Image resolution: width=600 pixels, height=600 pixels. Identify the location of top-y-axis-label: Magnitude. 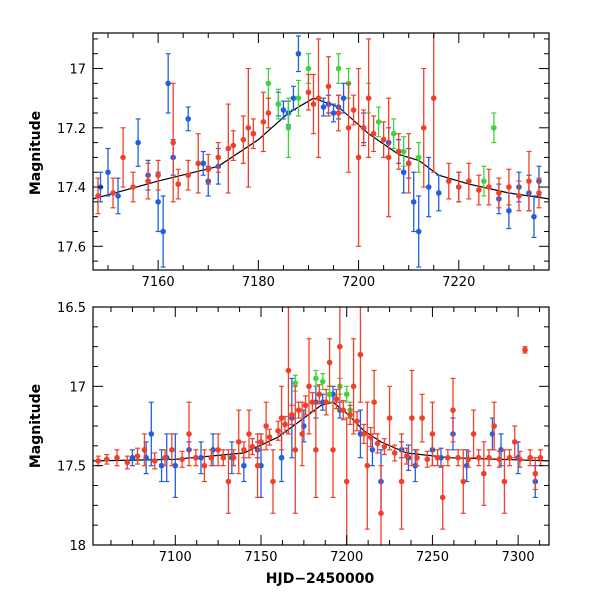
(36, 153).